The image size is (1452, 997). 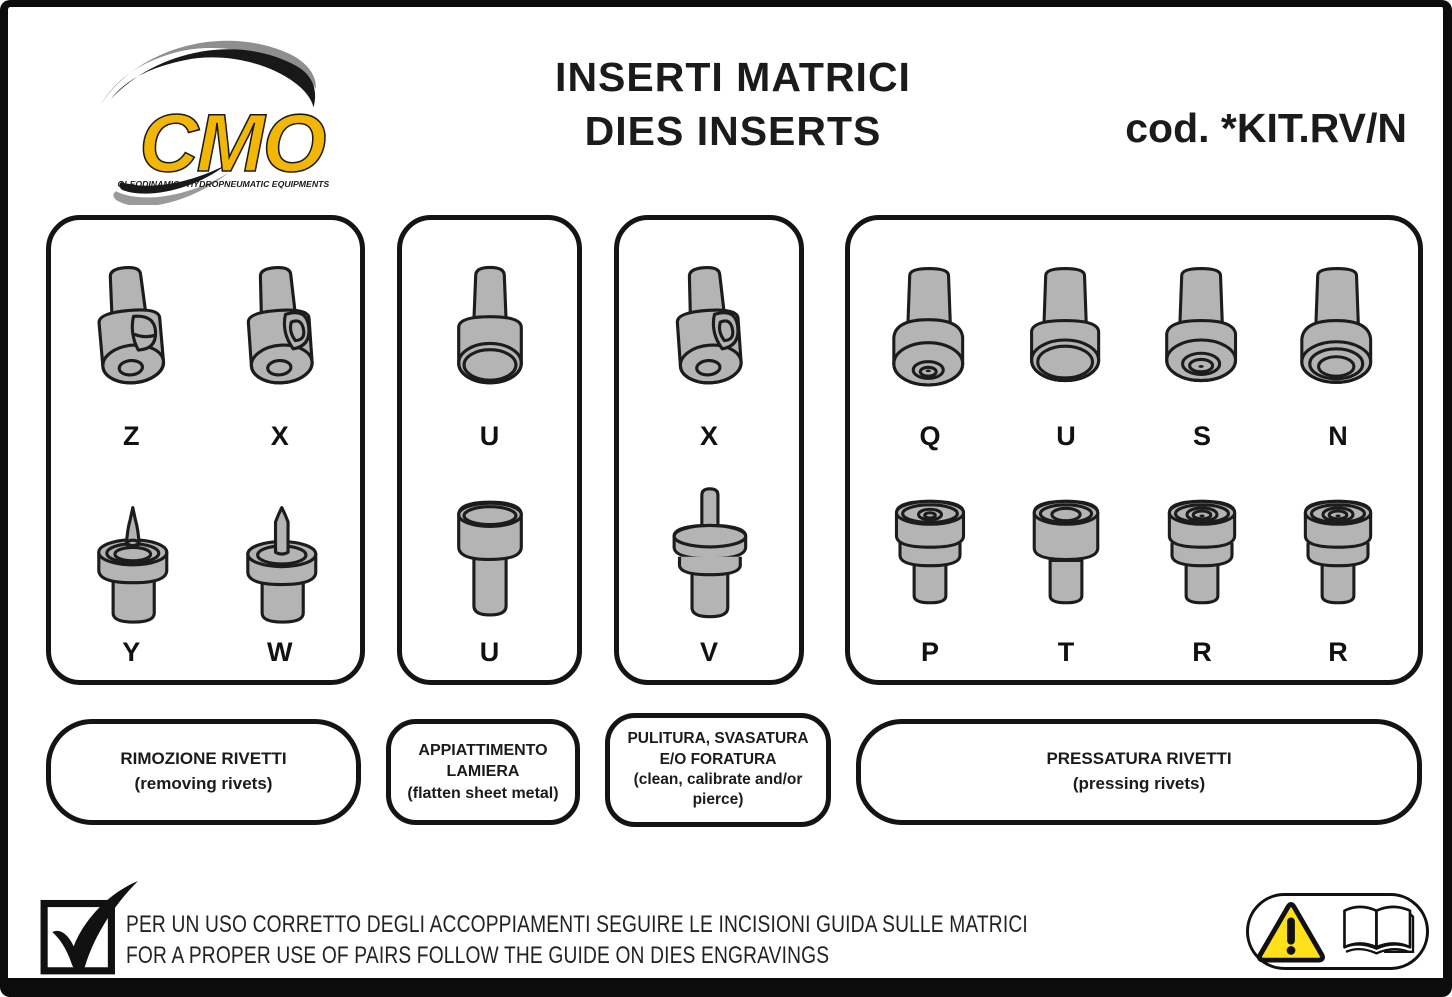 I want to click on die-illustration-cup-s, so click(x=1202, y=340).